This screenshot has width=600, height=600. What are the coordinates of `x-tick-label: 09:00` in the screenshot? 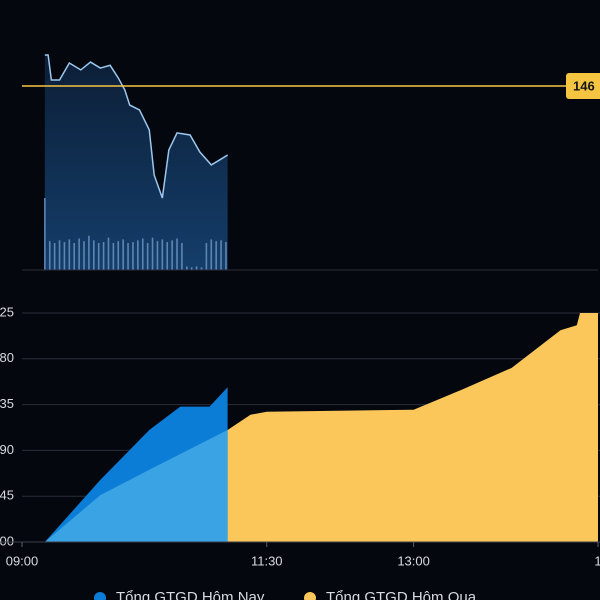 It's located at (22, 560).